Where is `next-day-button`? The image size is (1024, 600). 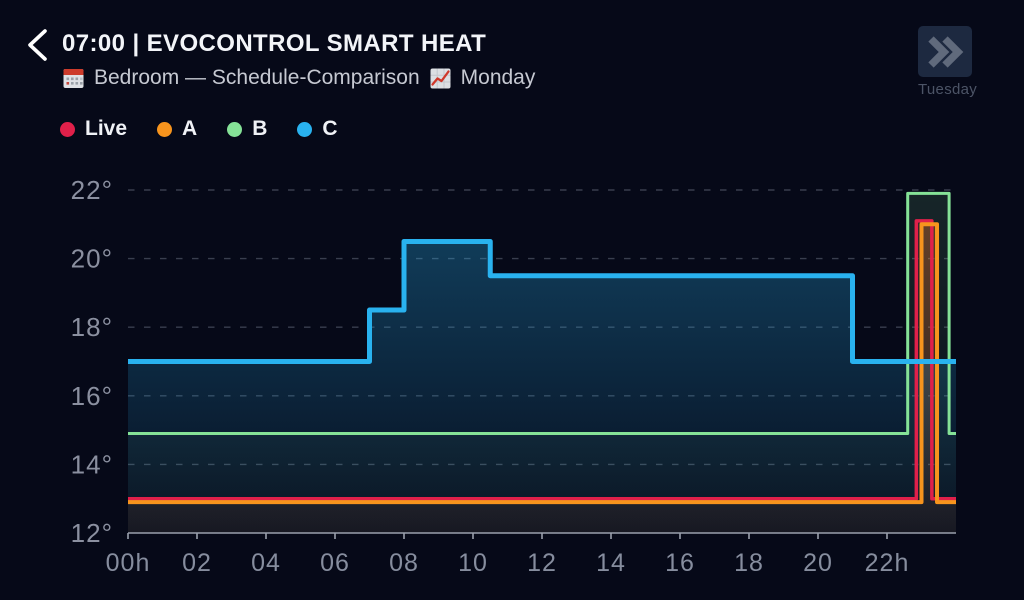
next-day-button is located at coordinates (945, 51).